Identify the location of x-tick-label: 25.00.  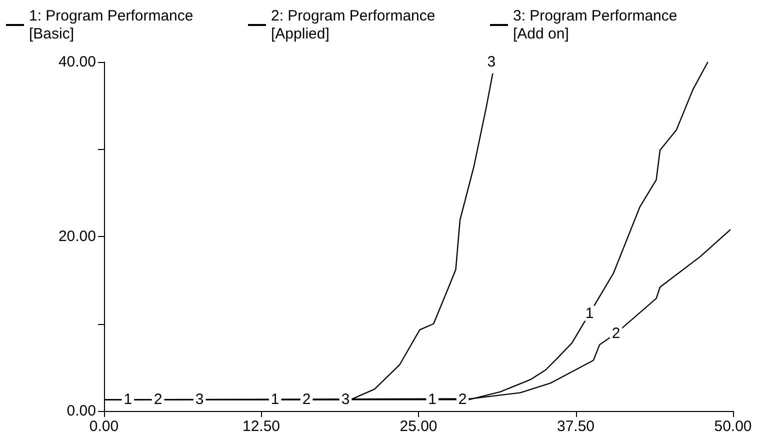
(419, 426).